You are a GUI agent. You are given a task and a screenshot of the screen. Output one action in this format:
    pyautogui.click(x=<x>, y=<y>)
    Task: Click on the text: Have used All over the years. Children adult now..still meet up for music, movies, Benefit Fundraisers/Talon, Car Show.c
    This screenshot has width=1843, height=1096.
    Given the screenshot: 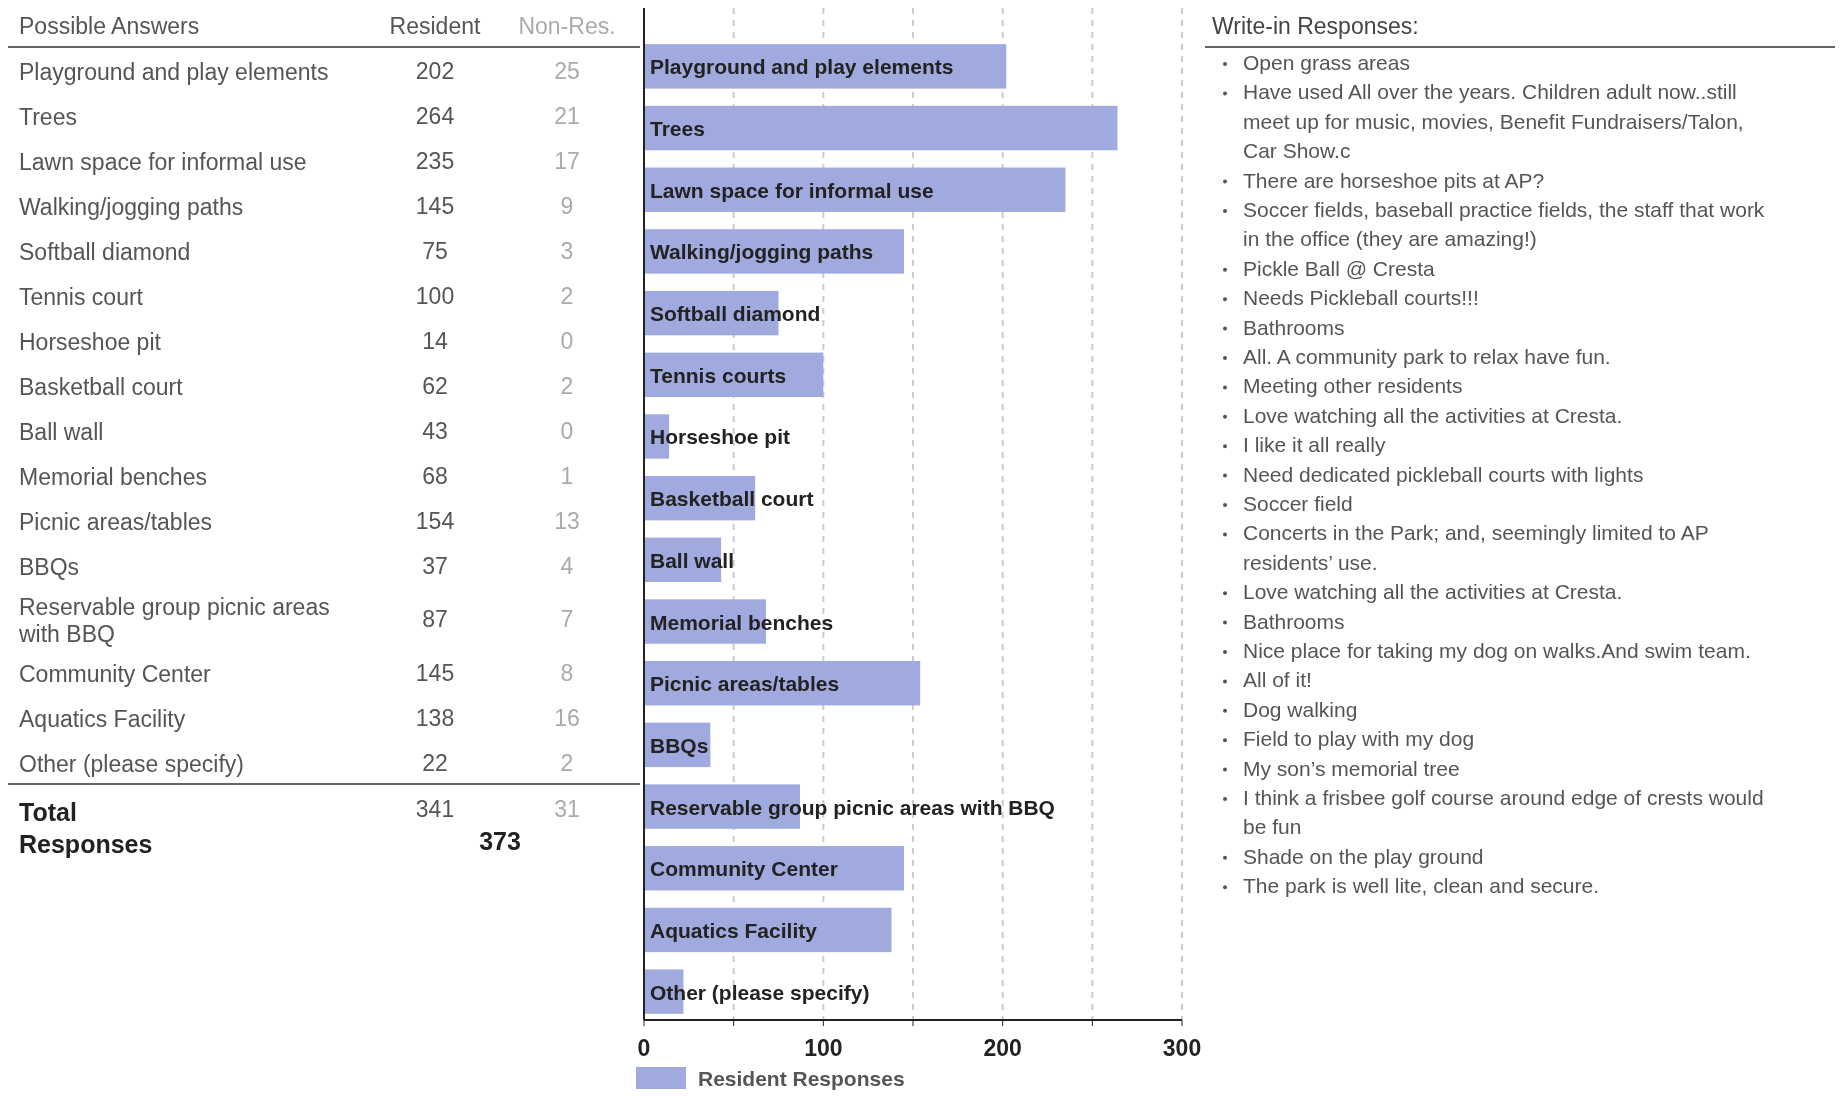 What is the action you would take?
    pyautogui.click(x=1493, y=121)
    